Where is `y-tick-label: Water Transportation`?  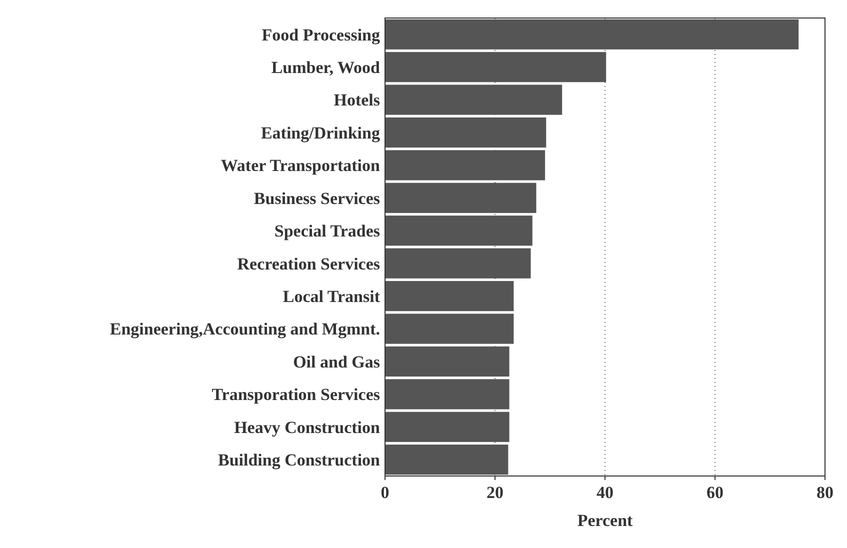
y-tick-label: Water Transportation is located at coordinates (300, 166).